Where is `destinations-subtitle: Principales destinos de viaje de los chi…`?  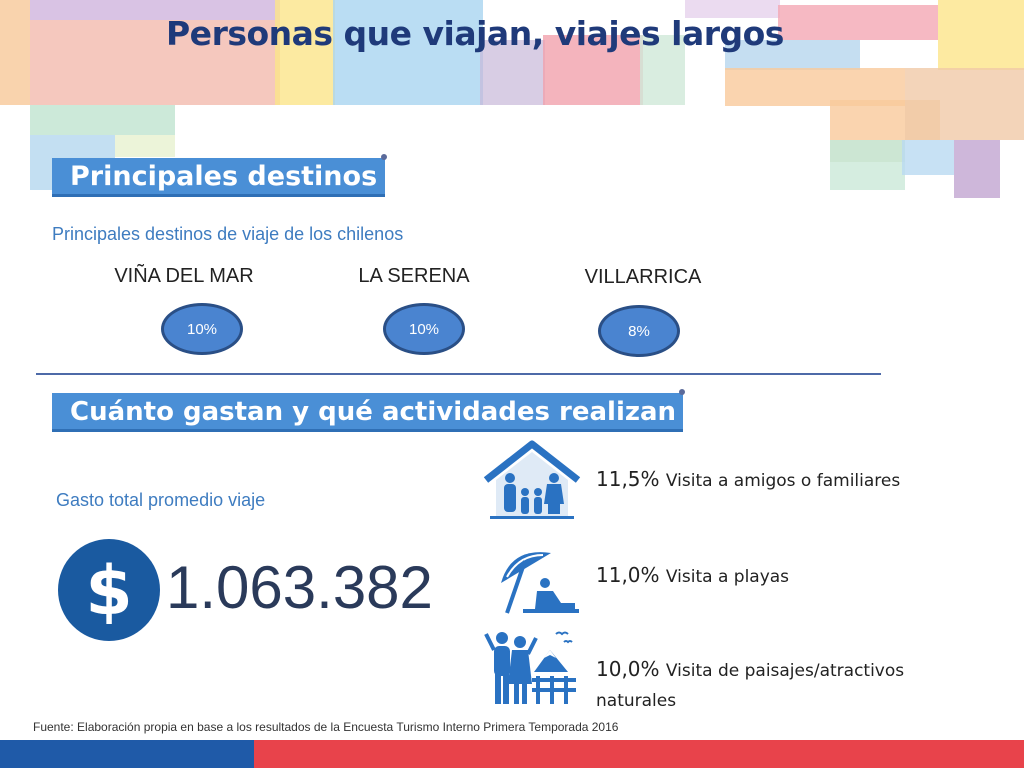
destinations-subtitle: Principales destinos de viaje de los chi… is located at coordinates (228, 234).